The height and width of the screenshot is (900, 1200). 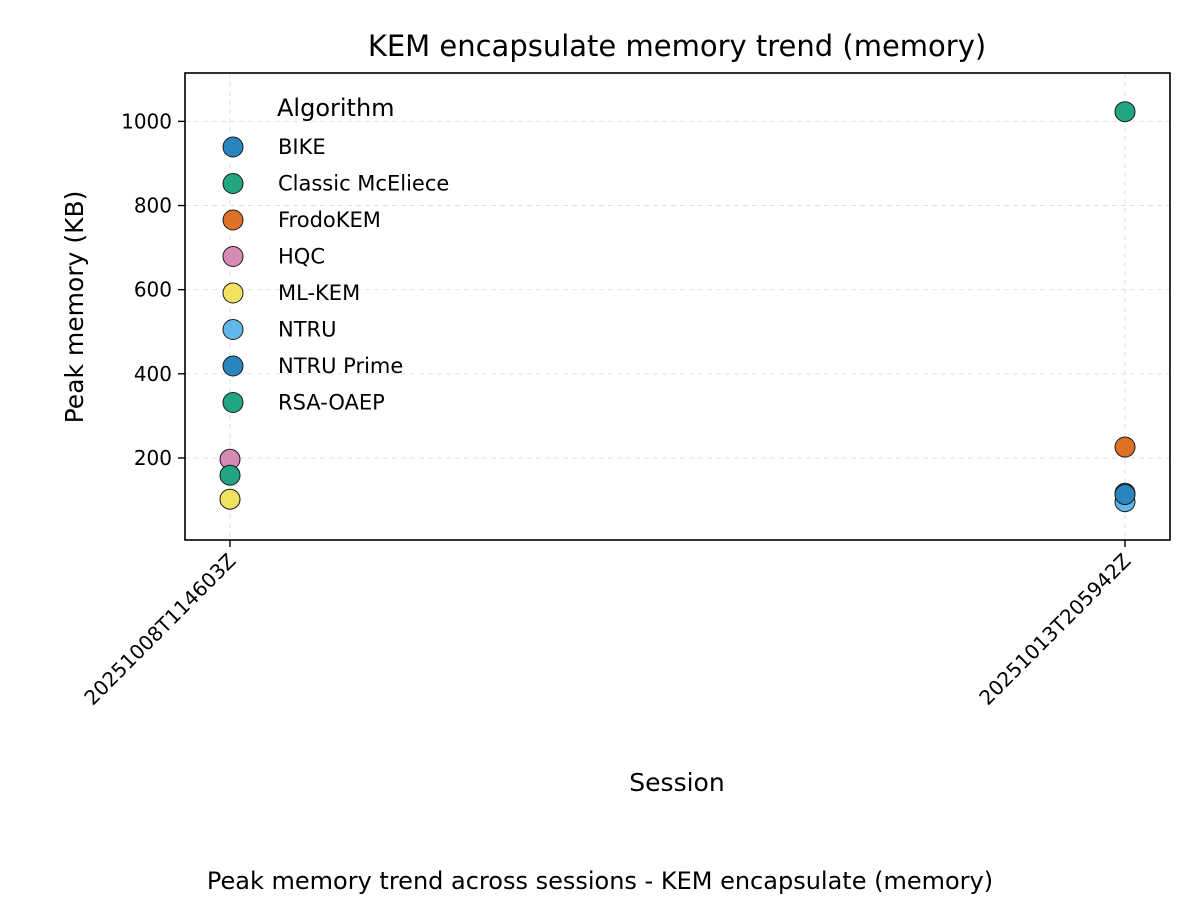 What do you see at coordinates (230, 499) in the screenshot?
I see `data-point-ml-kem` at bounding box center [230, 499].